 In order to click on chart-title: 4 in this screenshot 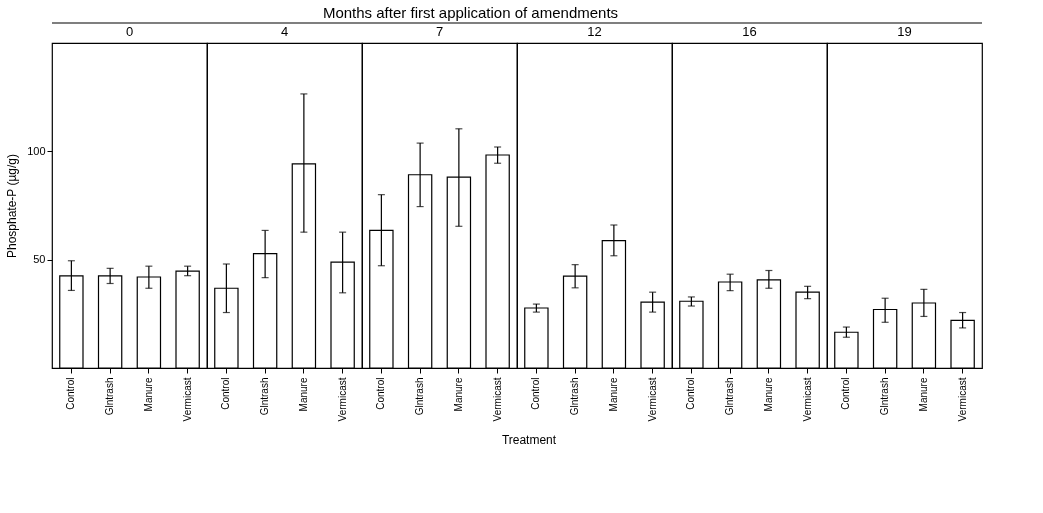, I will do `click(284, 31)`.